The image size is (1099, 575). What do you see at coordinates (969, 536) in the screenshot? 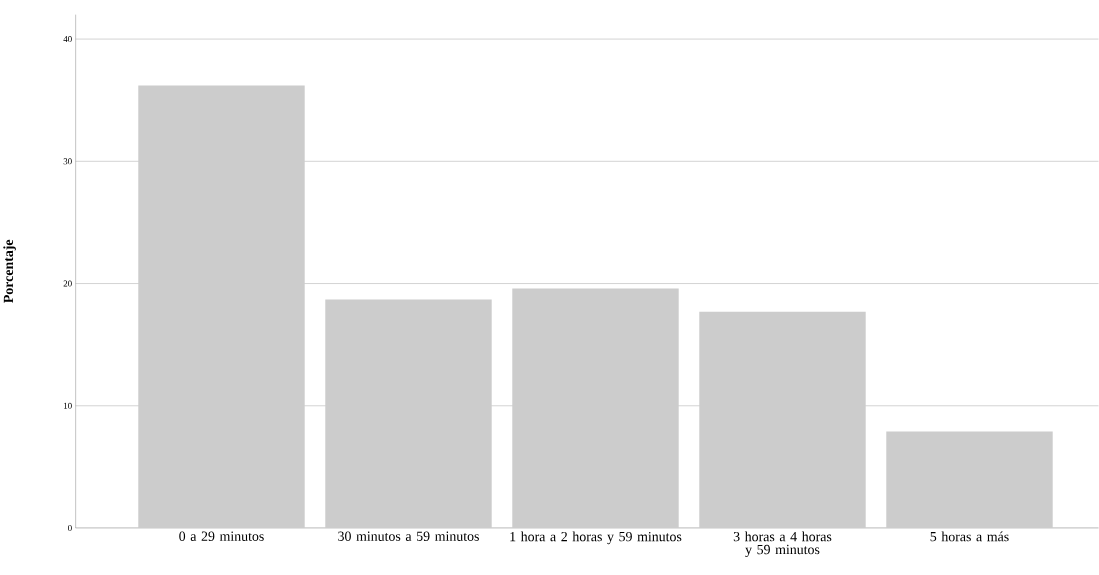
I see `x-tick-label: 5 horas a más` at bounding box center [969, 536].